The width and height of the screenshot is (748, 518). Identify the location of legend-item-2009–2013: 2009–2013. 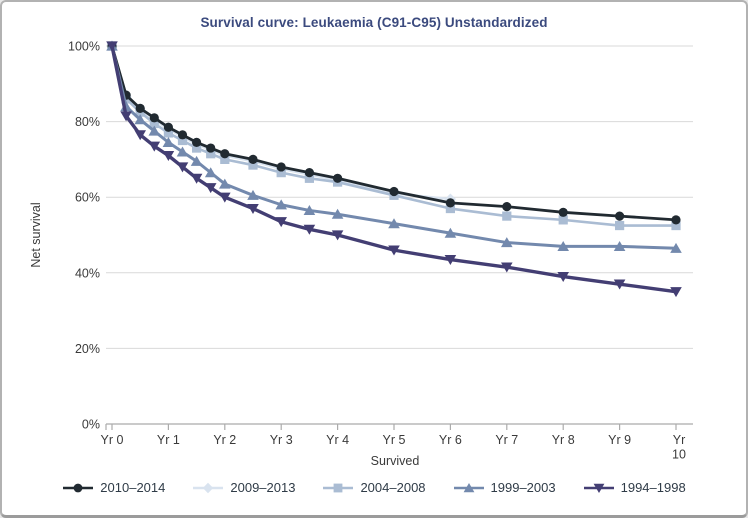
(243, 487).